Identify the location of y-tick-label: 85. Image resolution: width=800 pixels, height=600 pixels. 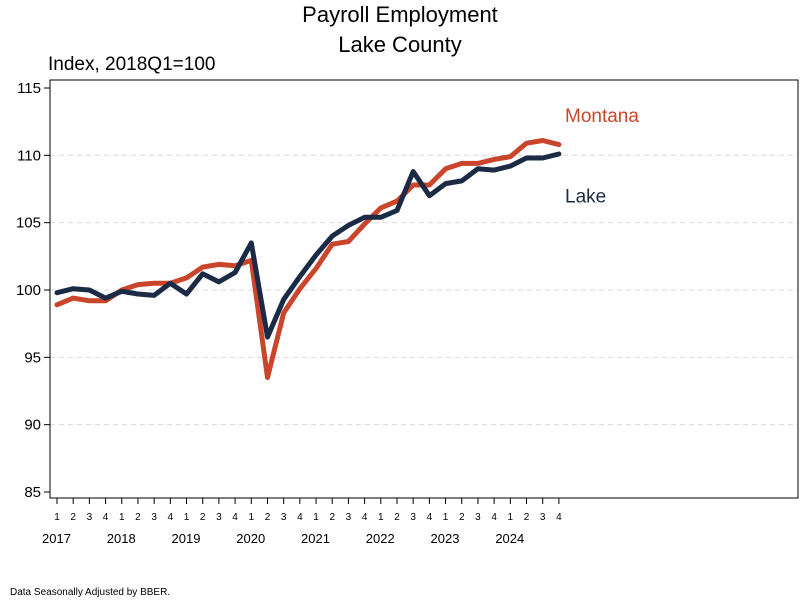
(32, 492).